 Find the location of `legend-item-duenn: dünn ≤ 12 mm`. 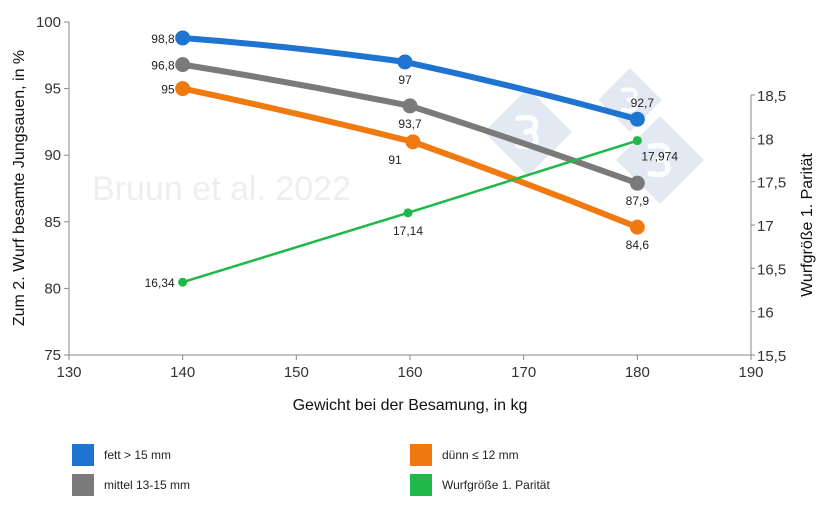

legend-item-duenn: dünn ≤ 12 mm is located at coordinates (464, 455).